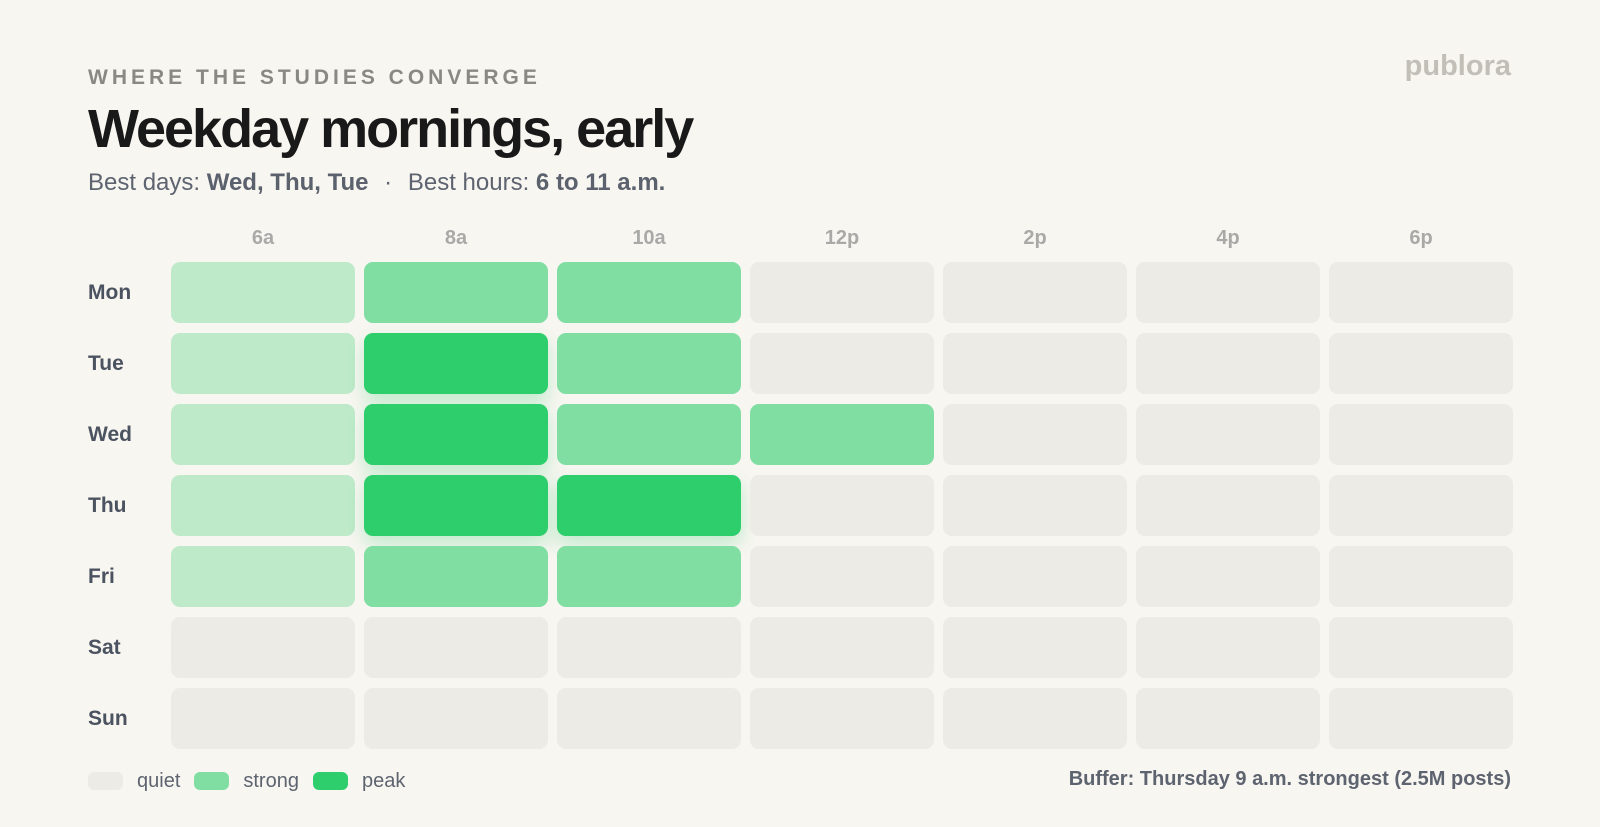 Image resolution: width=1600 pixels, height=827 pixels. What do you see at coordinates (263, 576) in the screenshot?
I see `heatmap-cell-fri-6a` at bounding box center [263, 576].